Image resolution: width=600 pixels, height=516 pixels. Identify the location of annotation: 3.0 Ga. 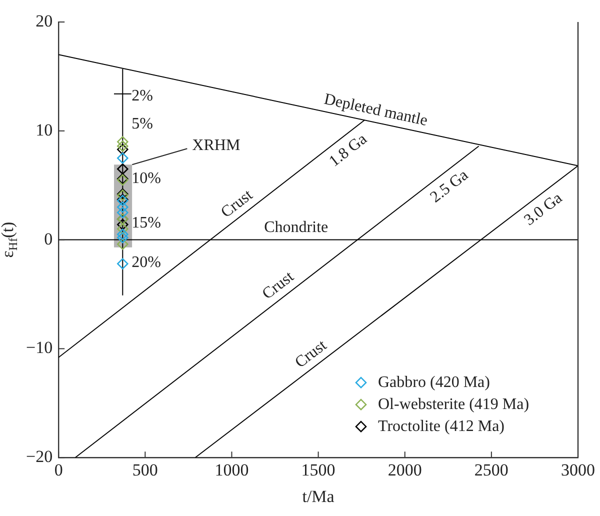
(543, 210).